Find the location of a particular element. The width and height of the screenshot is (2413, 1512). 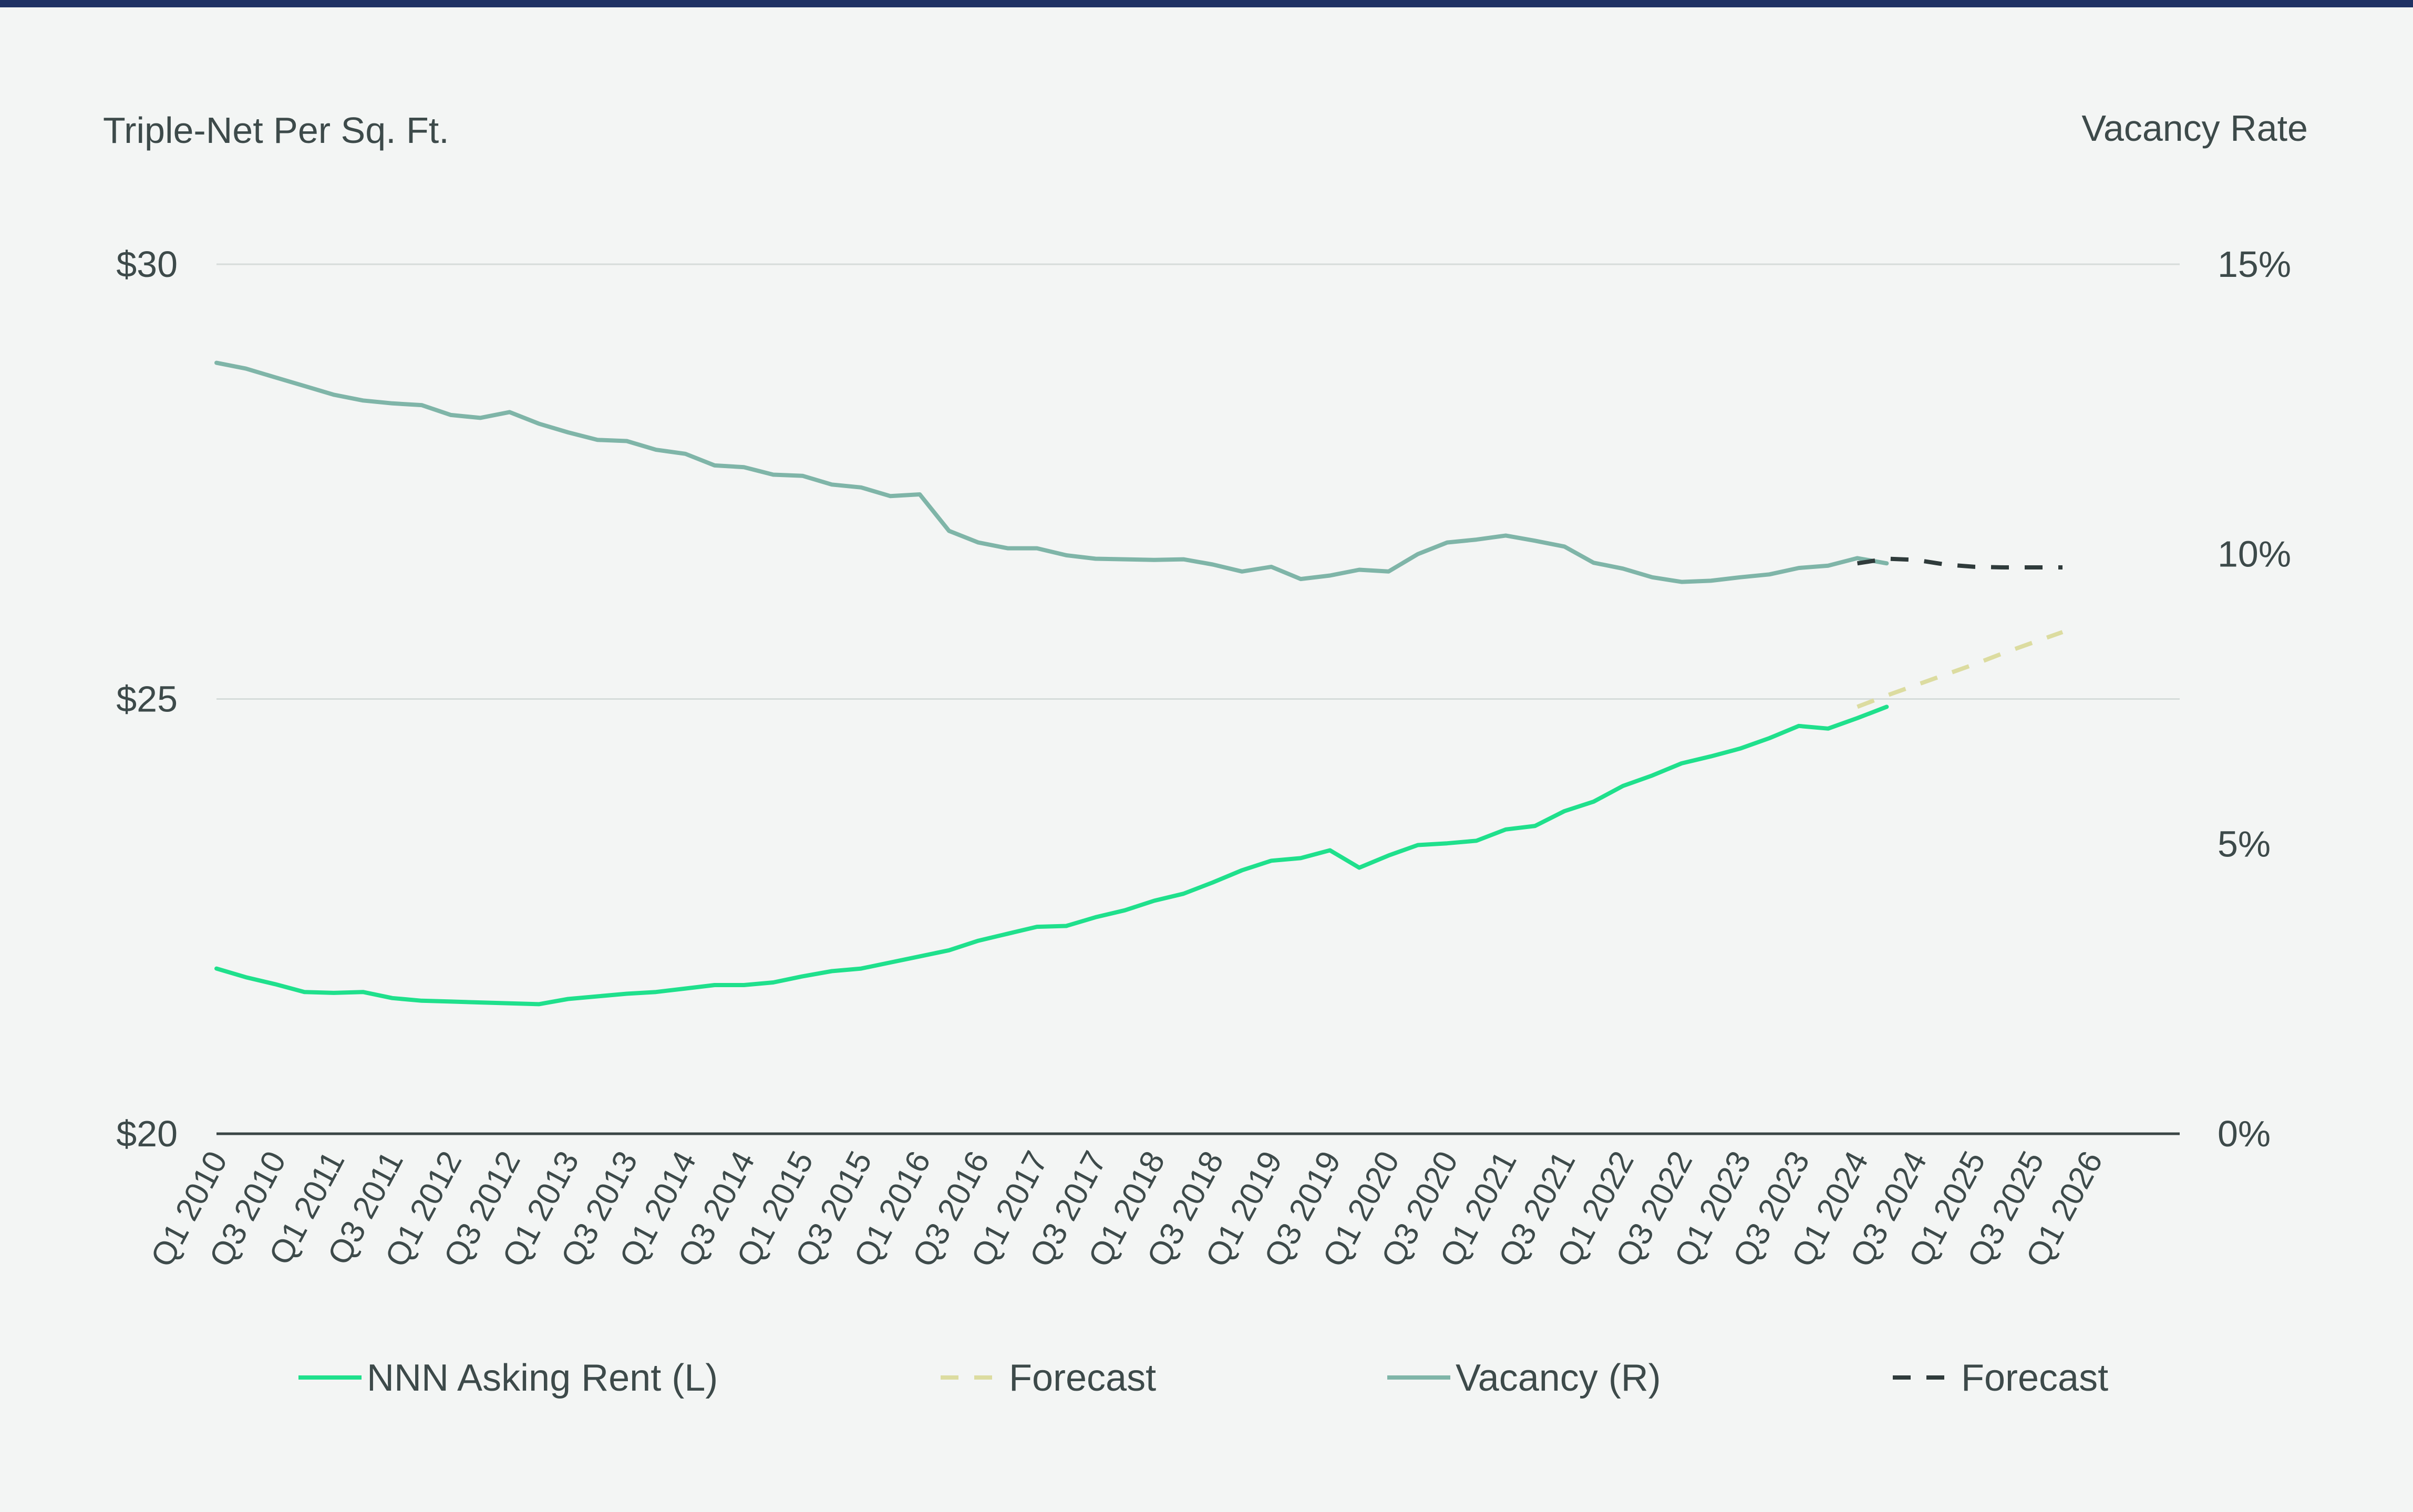

legend-label: NNN Asking Rent (L) is located at coordinates (542, 1378).